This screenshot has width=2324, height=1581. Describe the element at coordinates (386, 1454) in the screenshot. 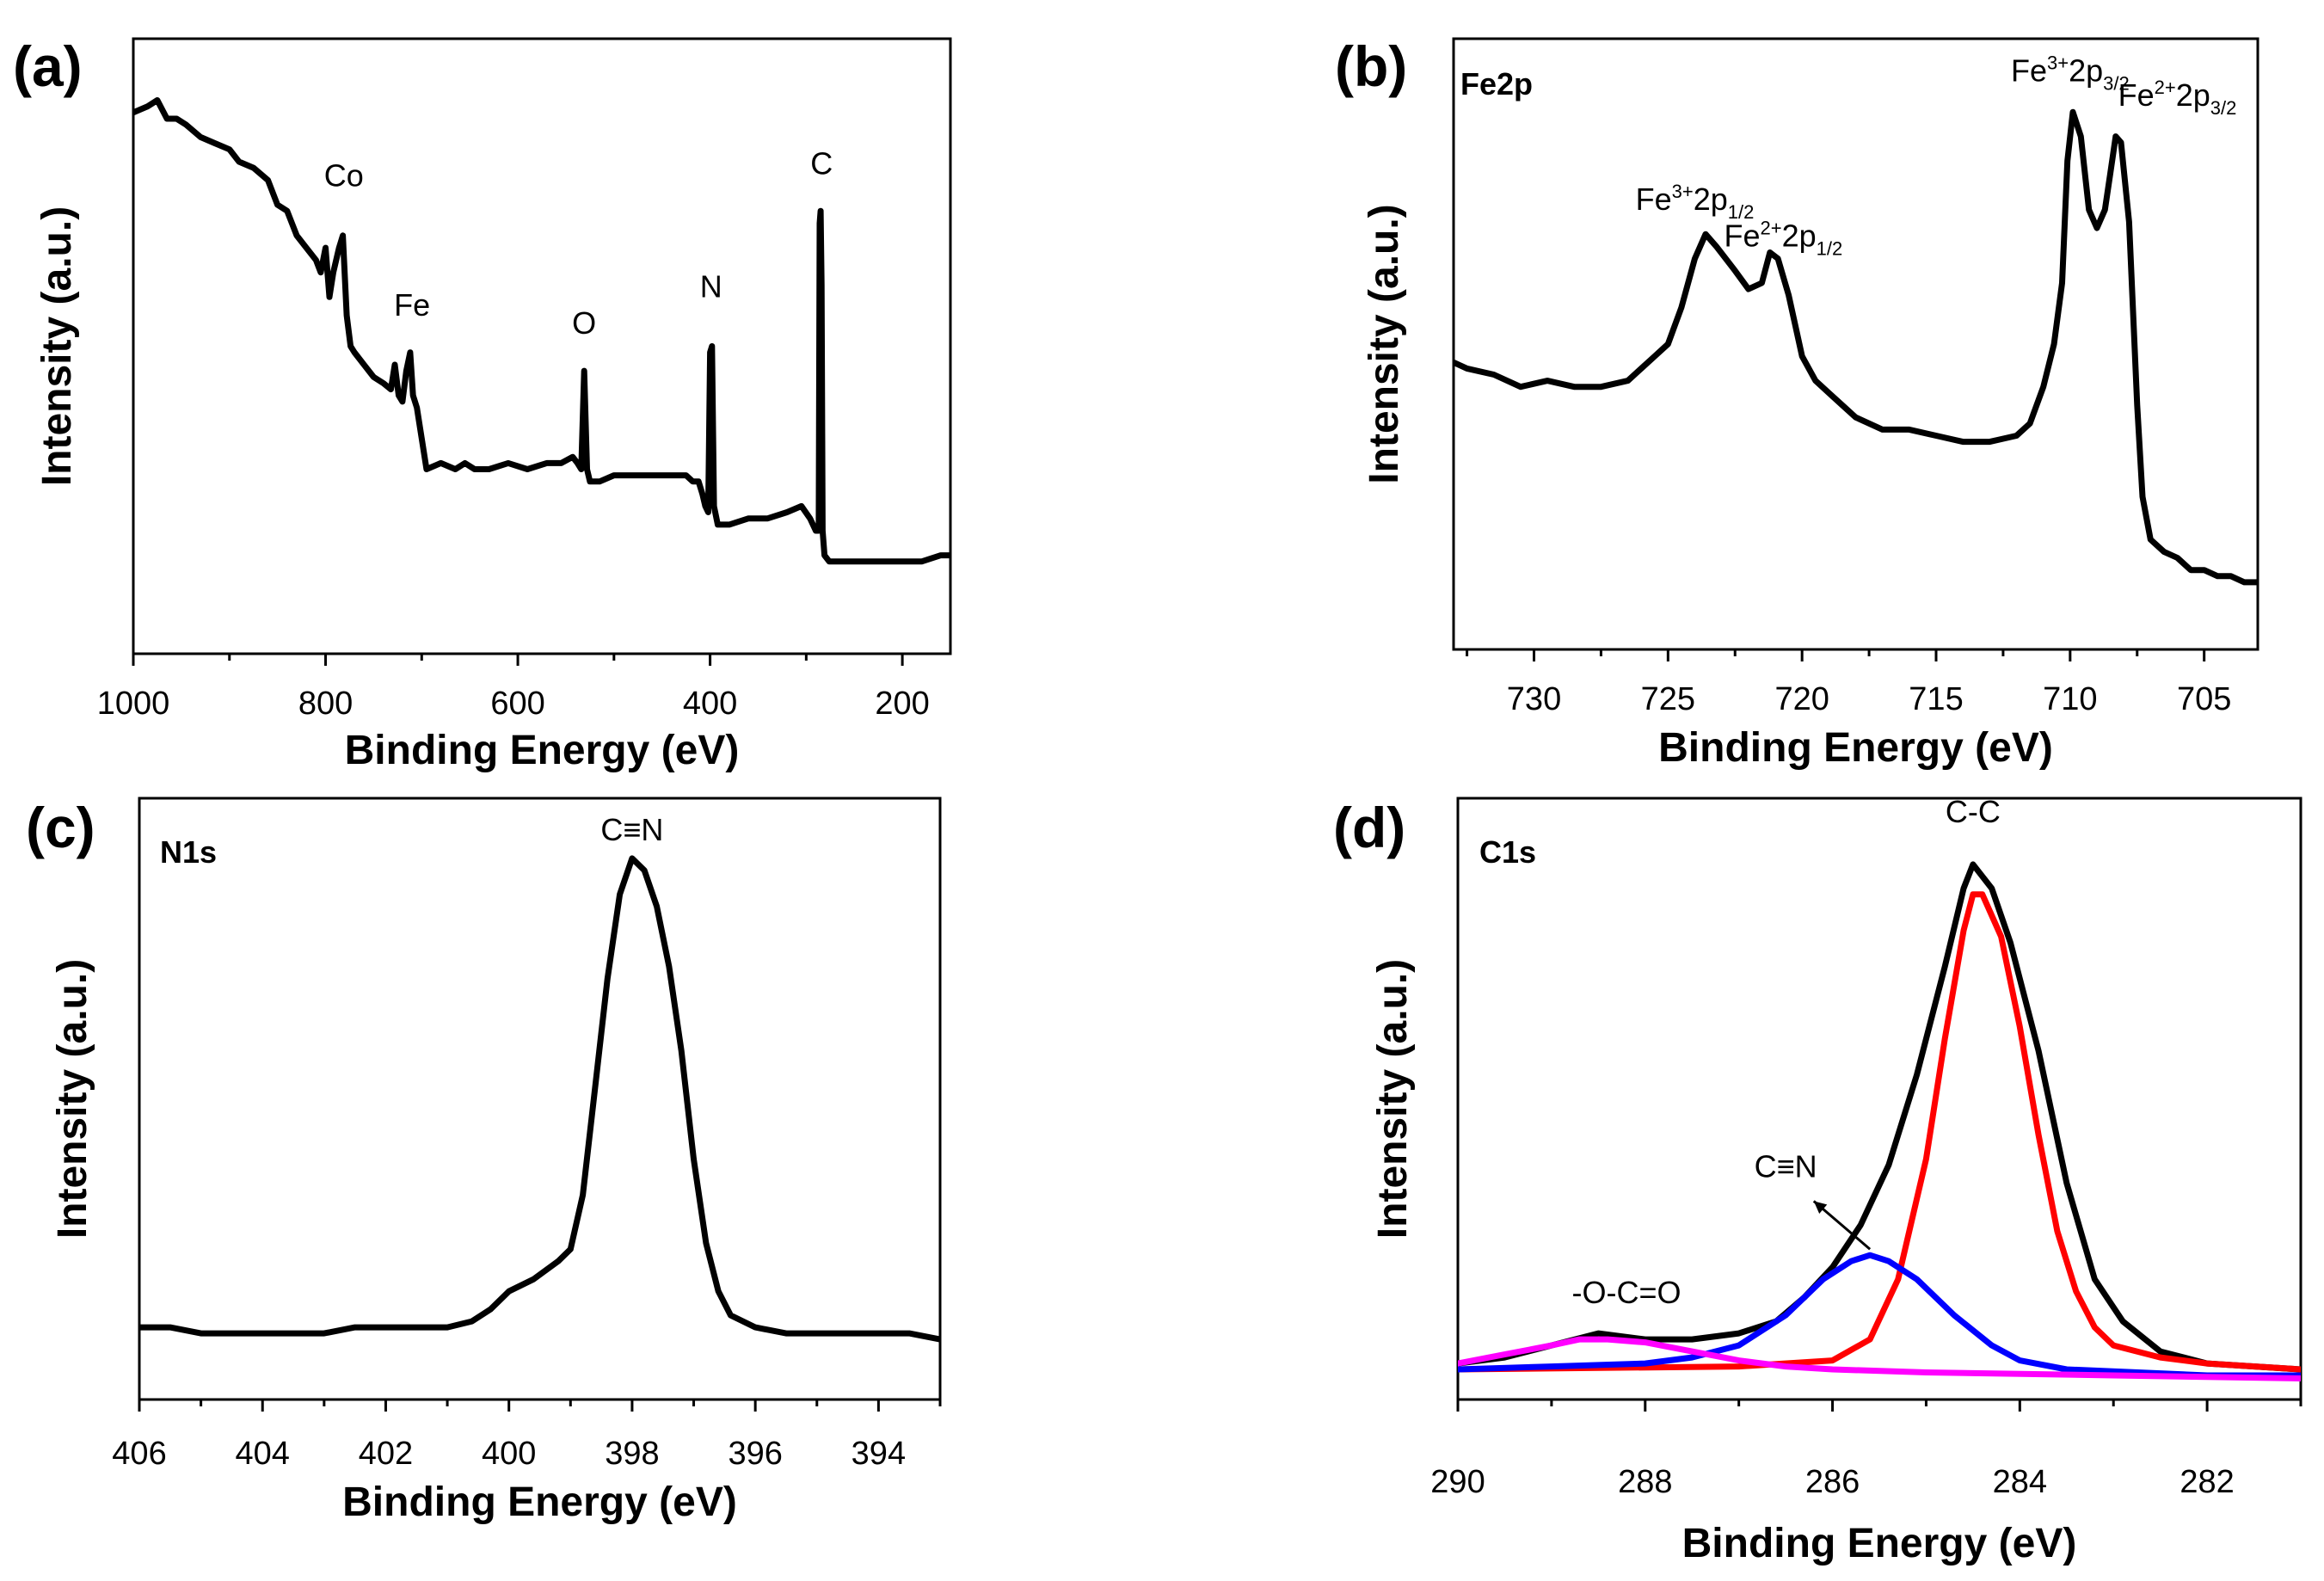

I see `x-tick-label: 402` at that location.